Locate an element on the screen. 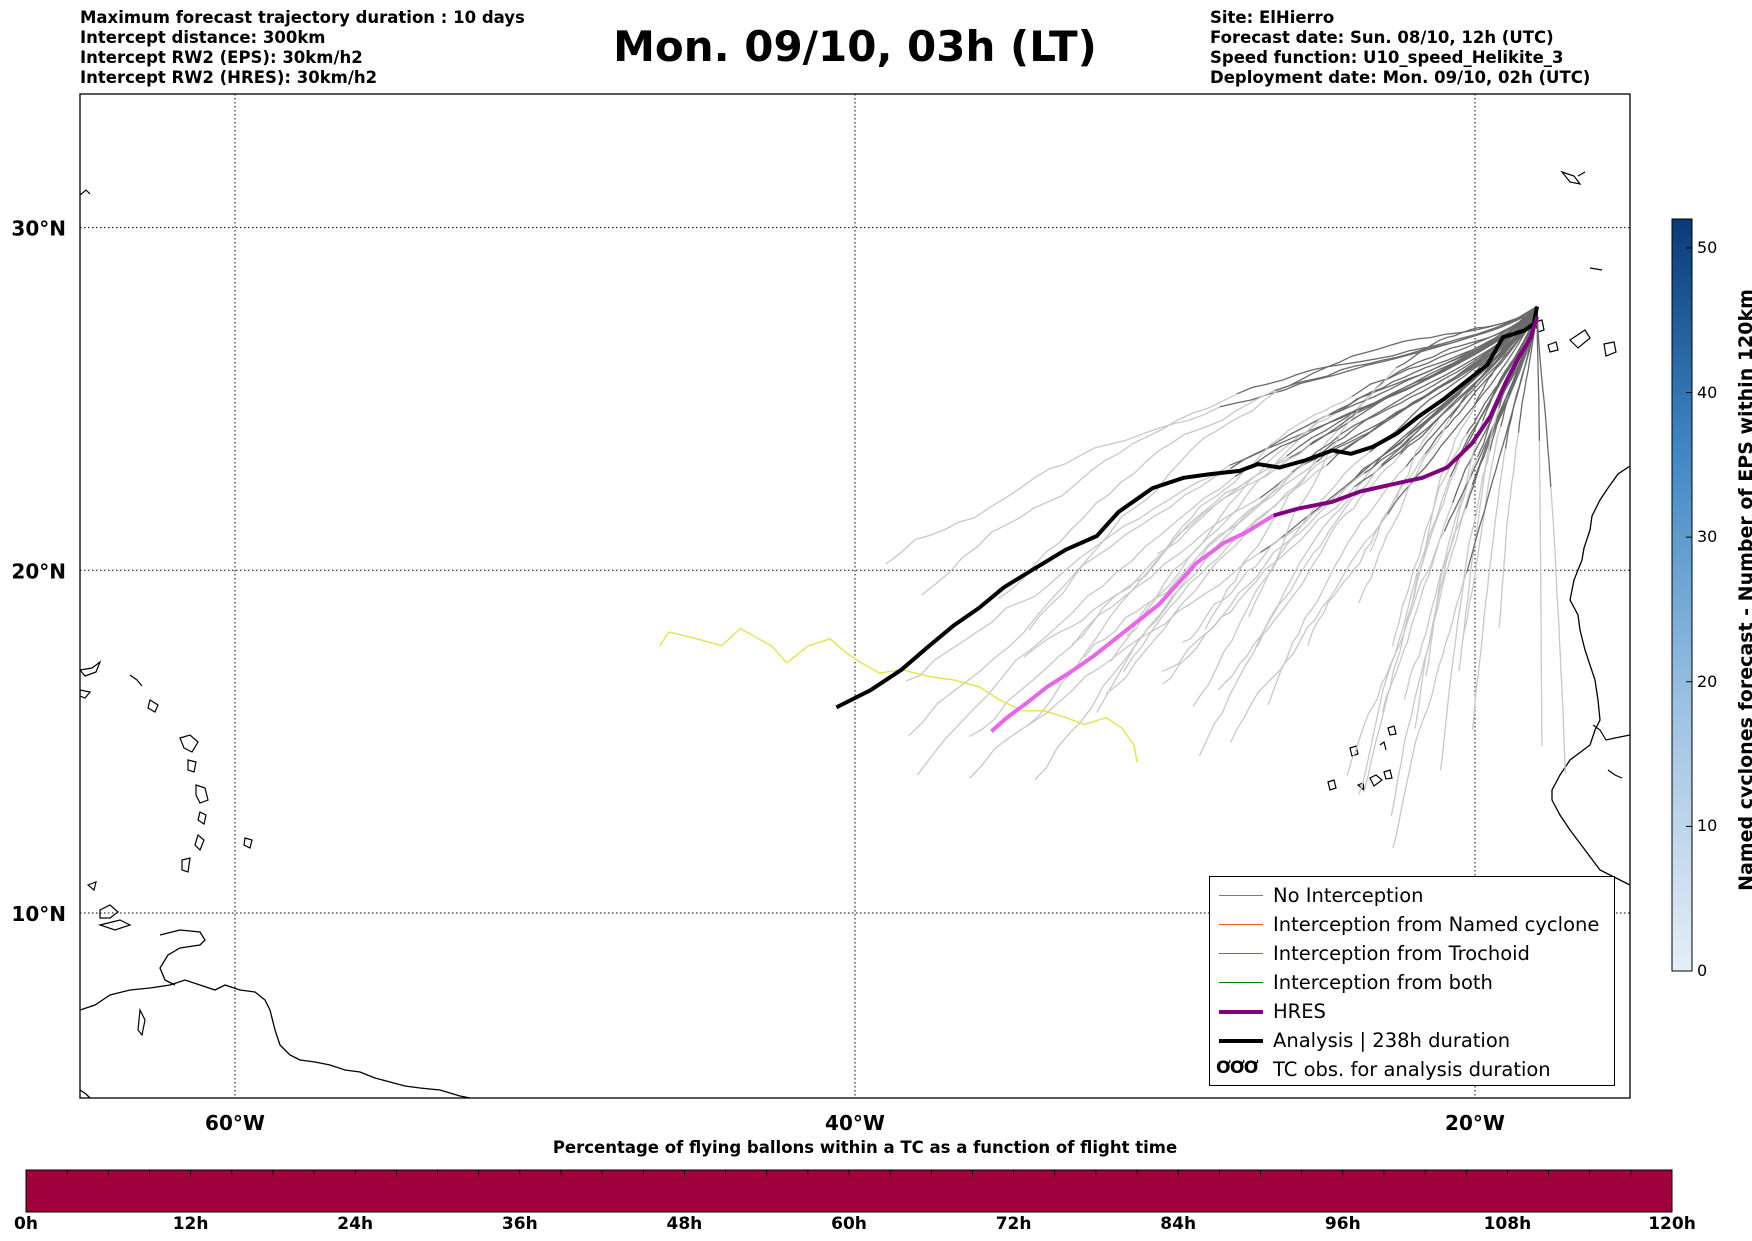 This screenshot has width=1752, height=1241. latitude-label: 10°N is located at coordinates (38, 914).